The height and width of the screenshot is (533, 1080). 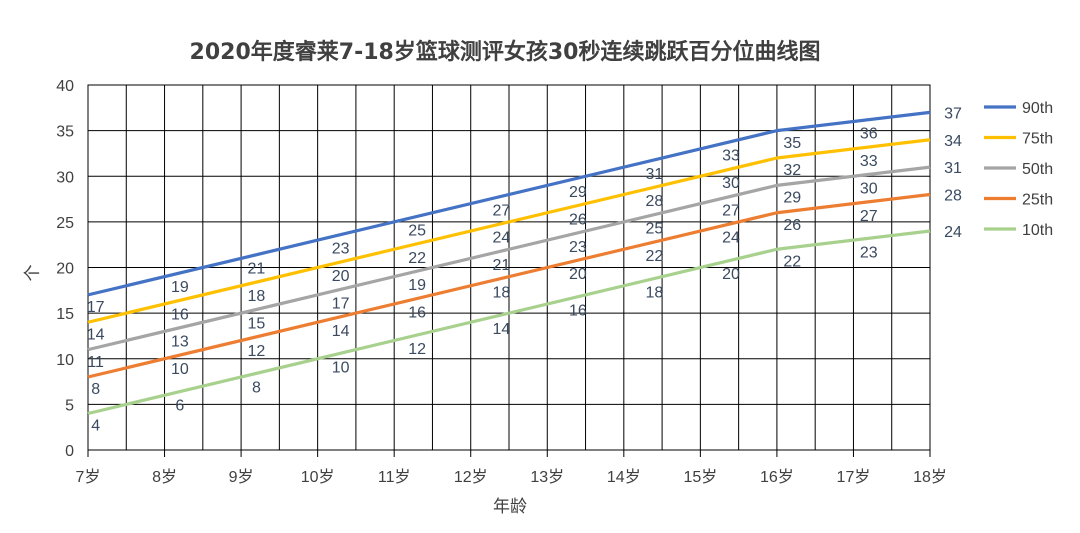 I want to click on data-label-25th: 14, so click(x=341, y=331).